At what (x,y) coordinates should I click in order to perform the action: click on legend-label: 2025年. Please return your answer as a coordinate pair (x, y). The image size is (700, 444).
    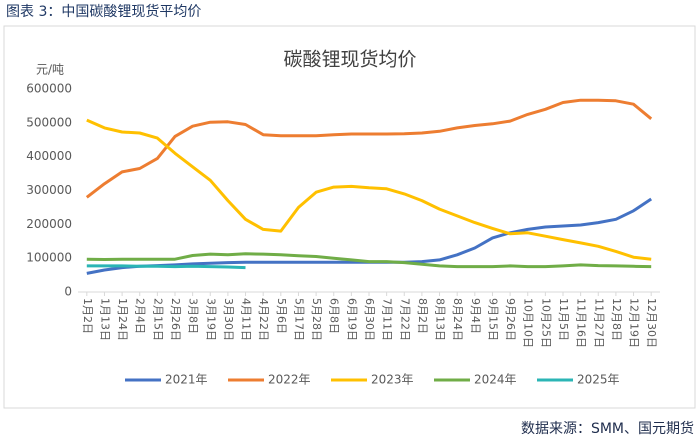
    Looking at the image, I should click on (598, 380).